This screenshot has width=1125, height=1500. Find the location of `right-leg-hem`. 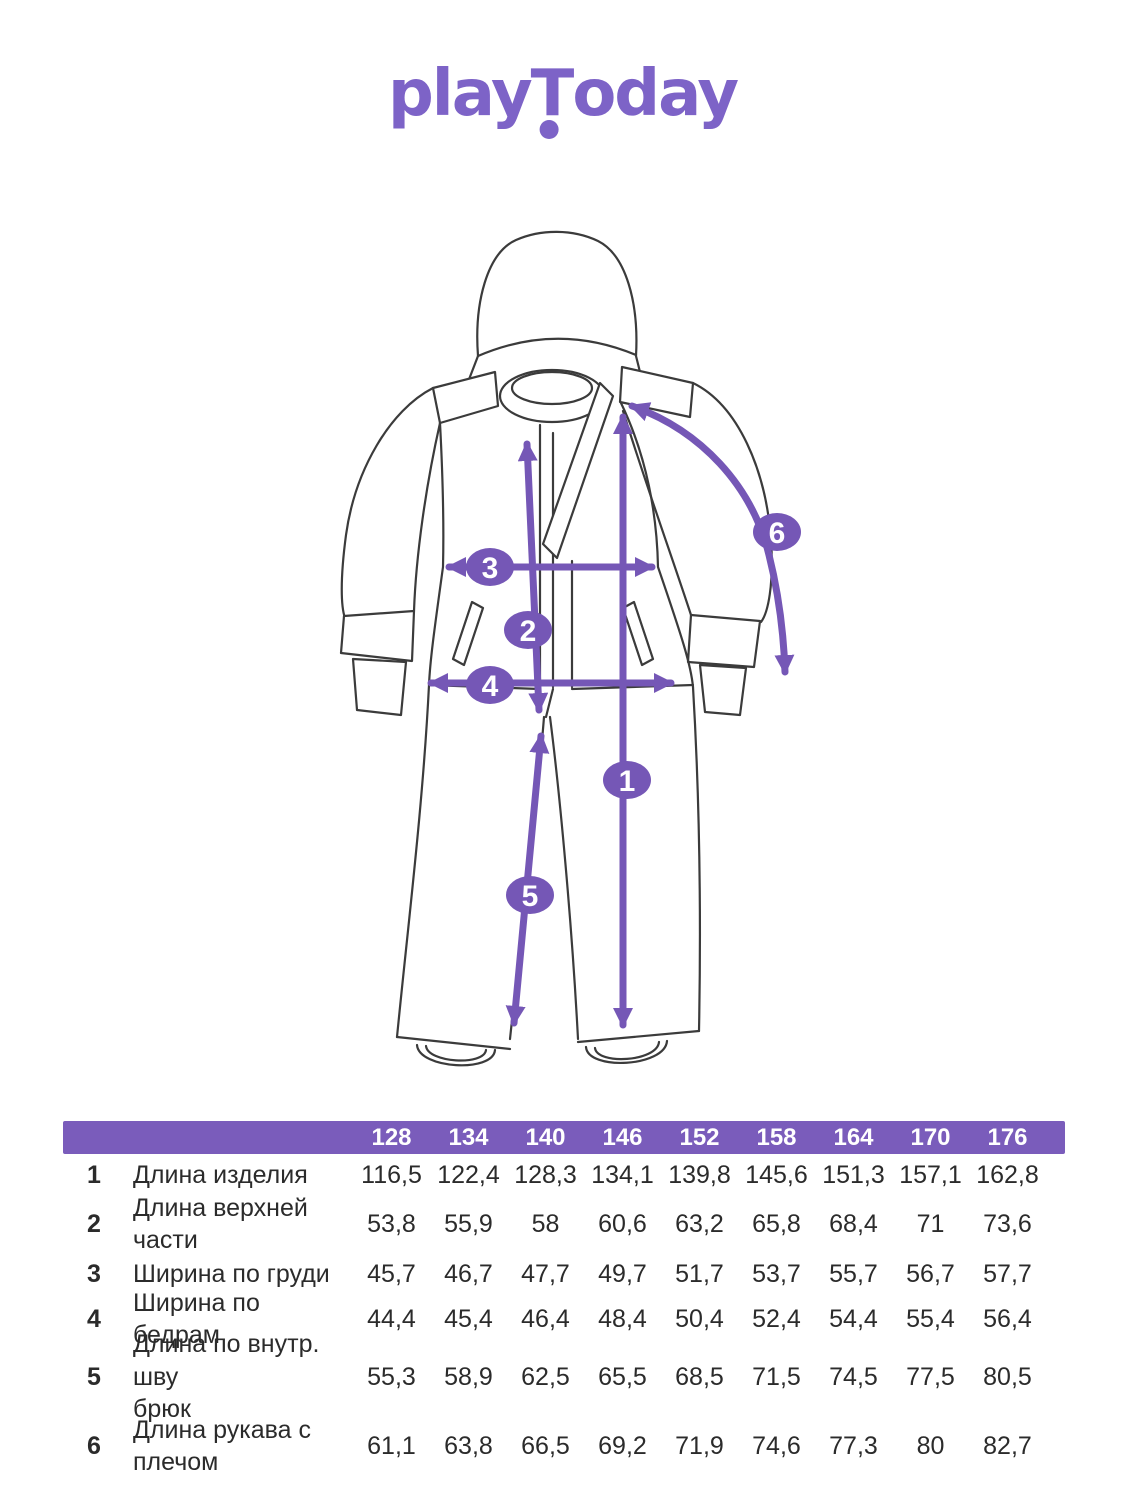

right-leg-hem is located at coordinates (638, 1036).